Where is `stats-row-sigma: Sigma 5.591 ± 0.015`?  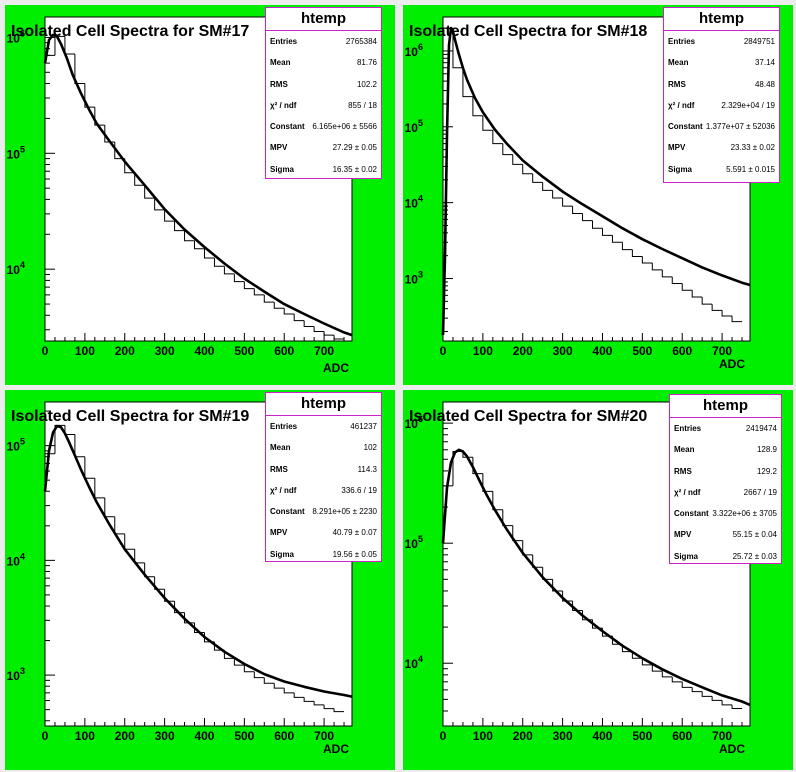 stats-row-sigma: Sigma 5.591 ± 0.015 is located at coordinates (721, 169).